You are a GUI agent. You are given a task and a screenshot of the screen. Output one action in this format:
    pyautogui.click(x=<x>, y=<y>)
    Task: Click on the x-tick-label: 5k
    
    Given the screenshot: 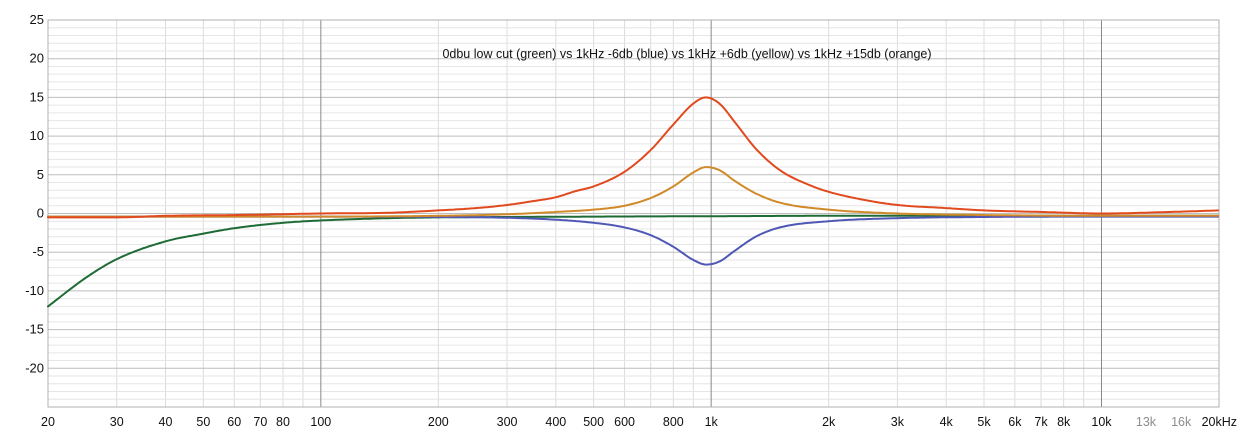 What is the action you would take?
    pyautogui.click(x=984, y=422)
    